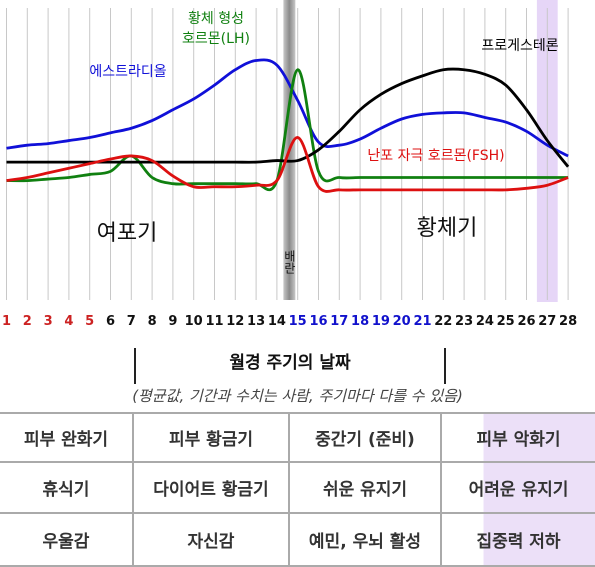 The height and width of the screenshot is (567, 595). Describe the element at coordinates (290, 366) in the screenshot. I see `table-title: 월경 주기의 날짜` at that location.